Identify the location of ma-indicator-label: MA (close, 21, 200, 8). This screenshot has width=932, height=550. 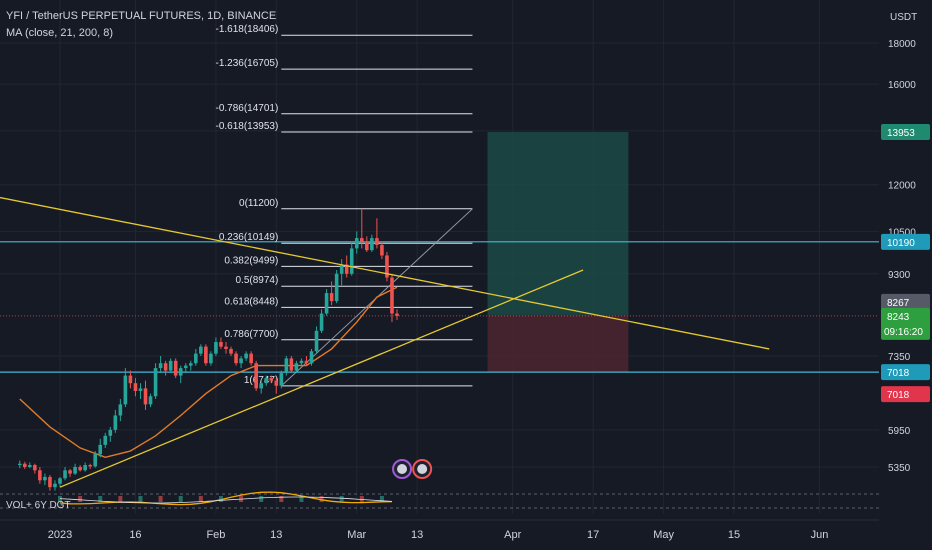
(59, 33).